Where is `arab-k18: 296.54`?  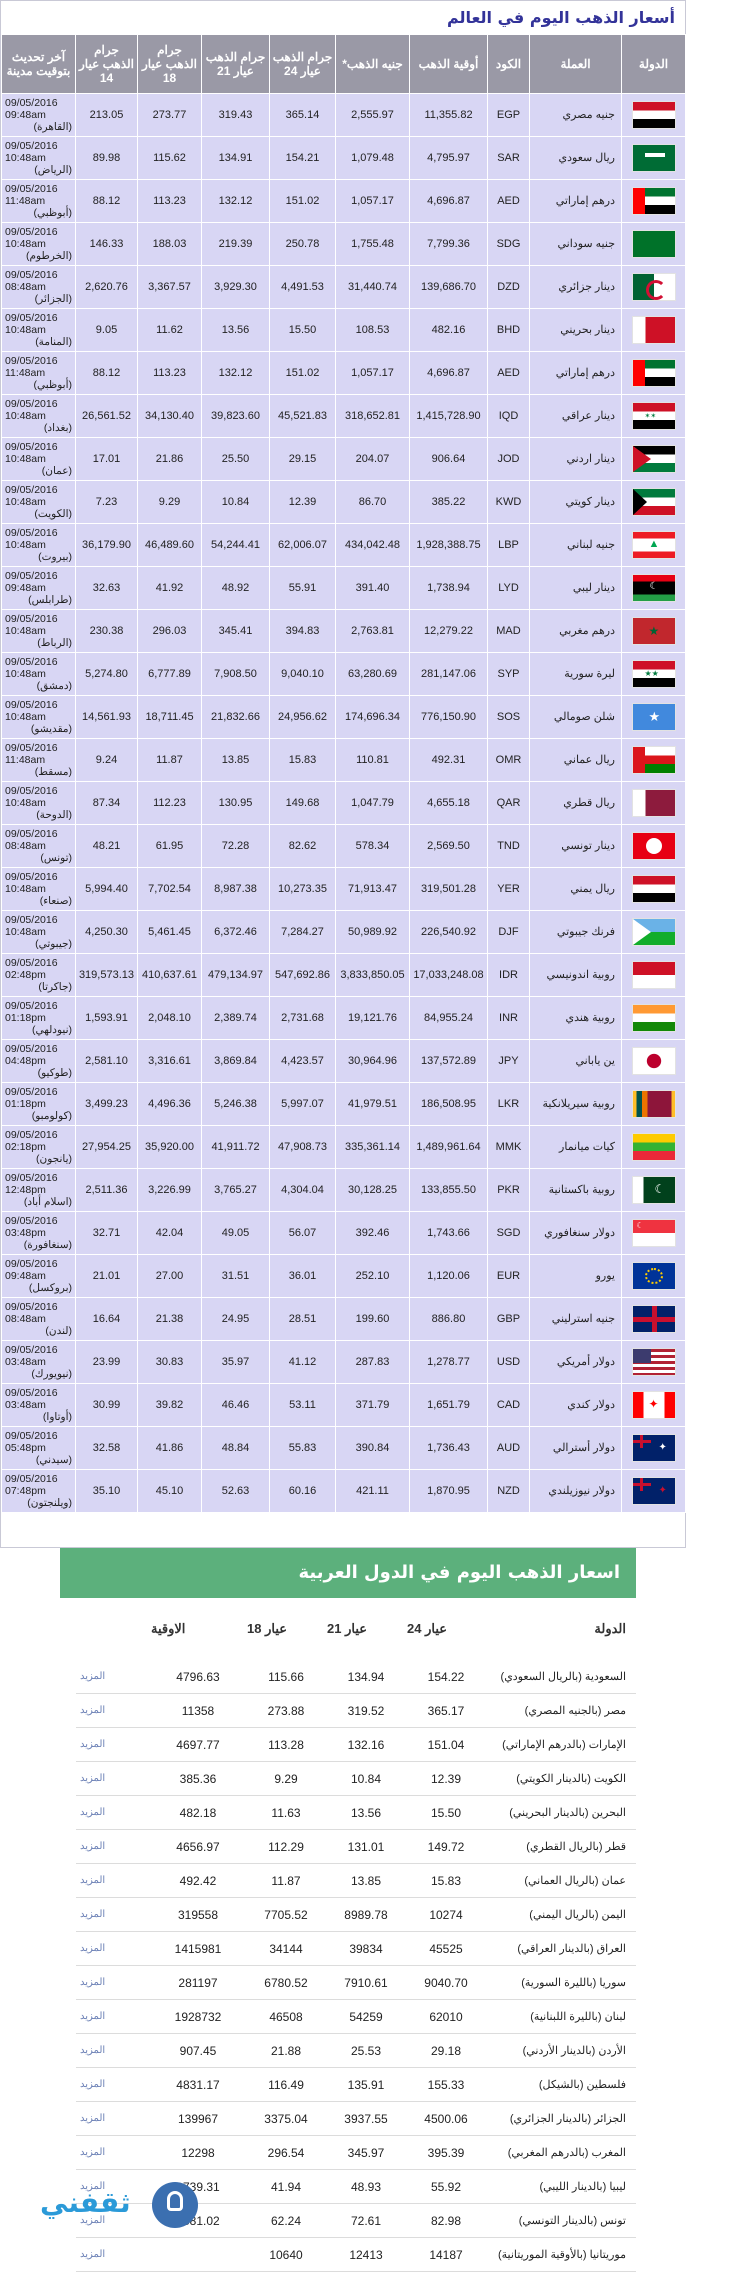 arab-k18: 296.54 is located at coordinates (286, 2152).